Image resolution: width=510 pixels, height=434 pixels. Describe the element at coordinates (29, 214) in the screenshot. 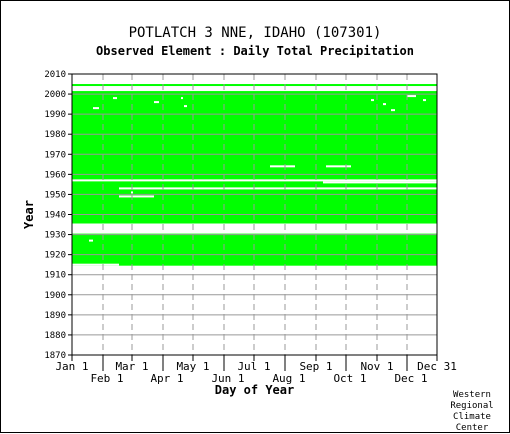

I see `y-axis-label: Year` at that location.